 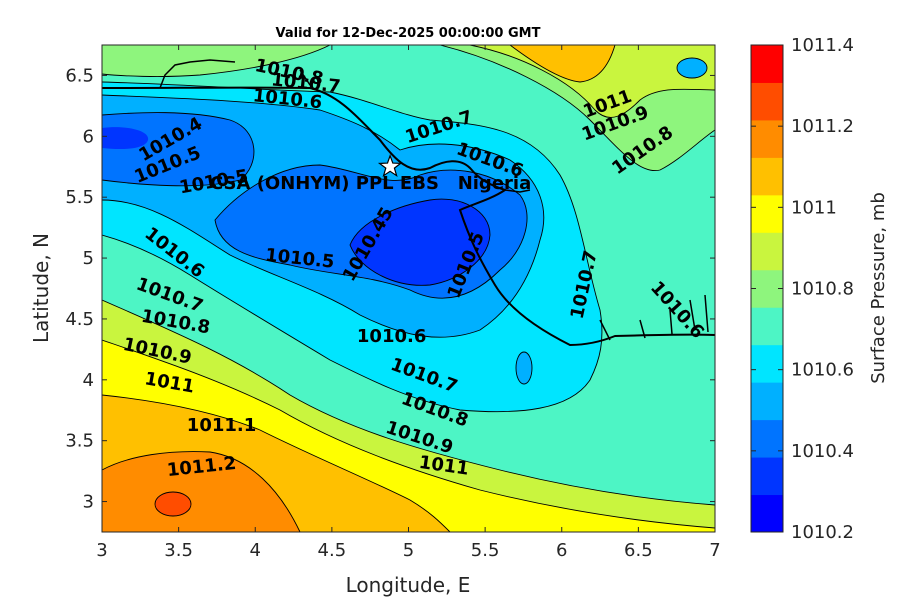 What do you see at coordinates (79, 75) in the screenshot?
I see `y-tick-label: 6.5` at bounding box center [79, 75].